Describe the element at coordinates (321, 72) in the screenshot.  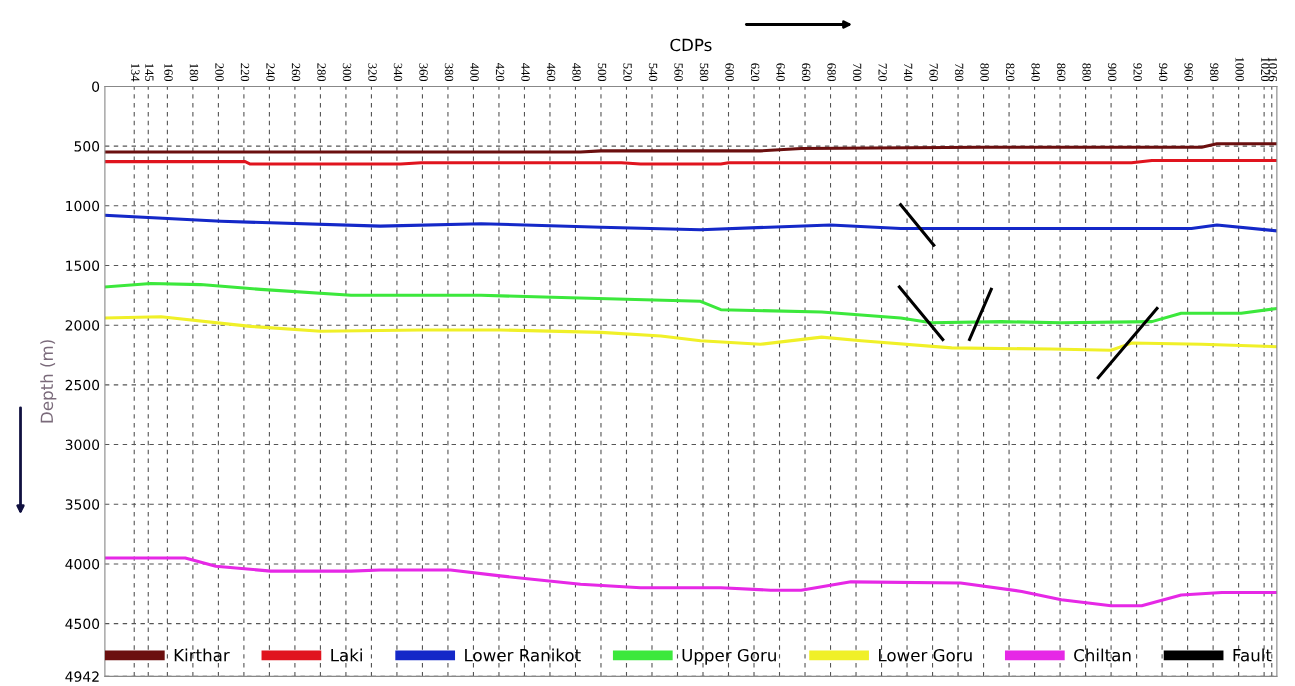
I see `x-tick-label: 280` at that location.